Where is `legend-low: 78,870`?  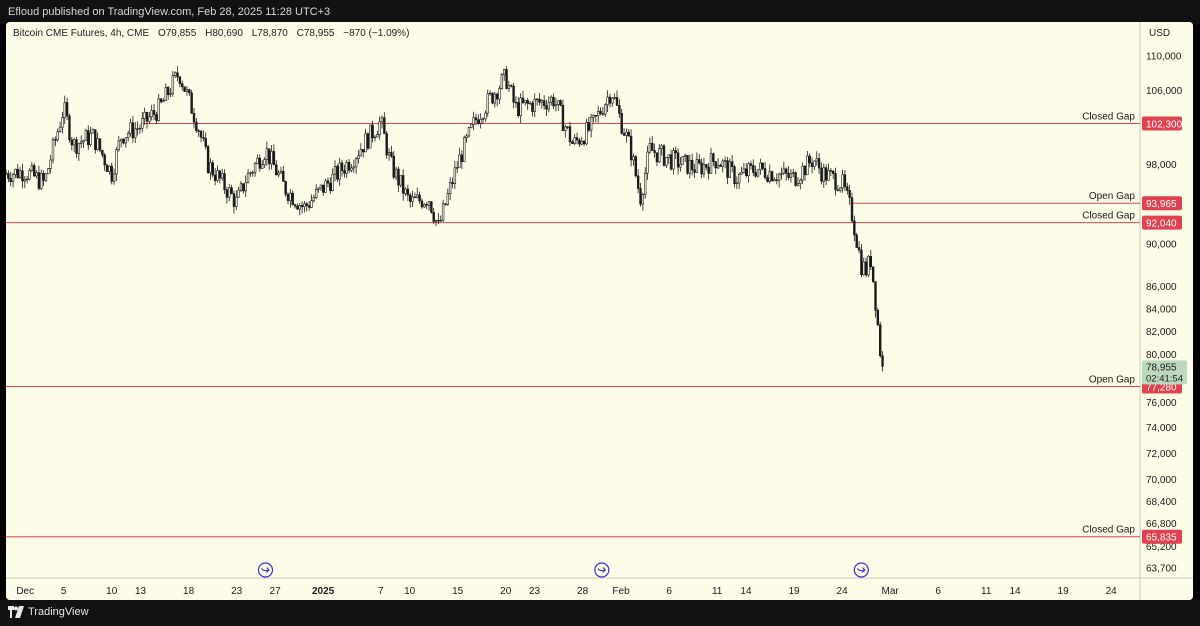 legend-low: 78,870 is located at coordinates (272, 33).